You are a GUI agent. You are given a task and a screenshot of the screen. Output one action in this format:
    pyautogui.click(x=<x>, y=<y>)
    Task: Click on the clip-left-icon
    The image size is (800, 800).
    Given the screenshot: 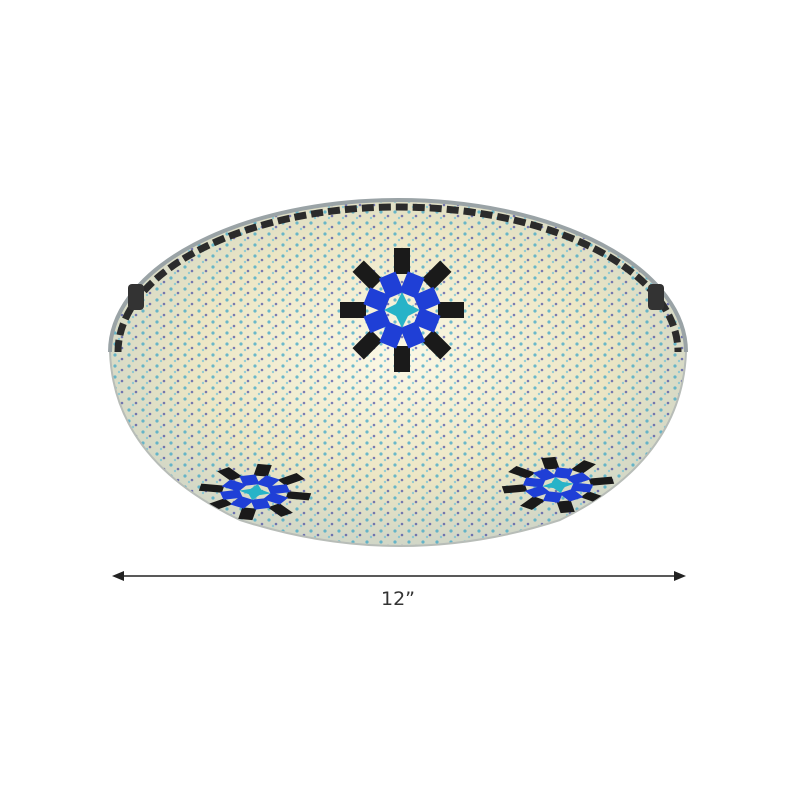 What is the action you would take?
    pyautogui.click(x=136, y=297)
    